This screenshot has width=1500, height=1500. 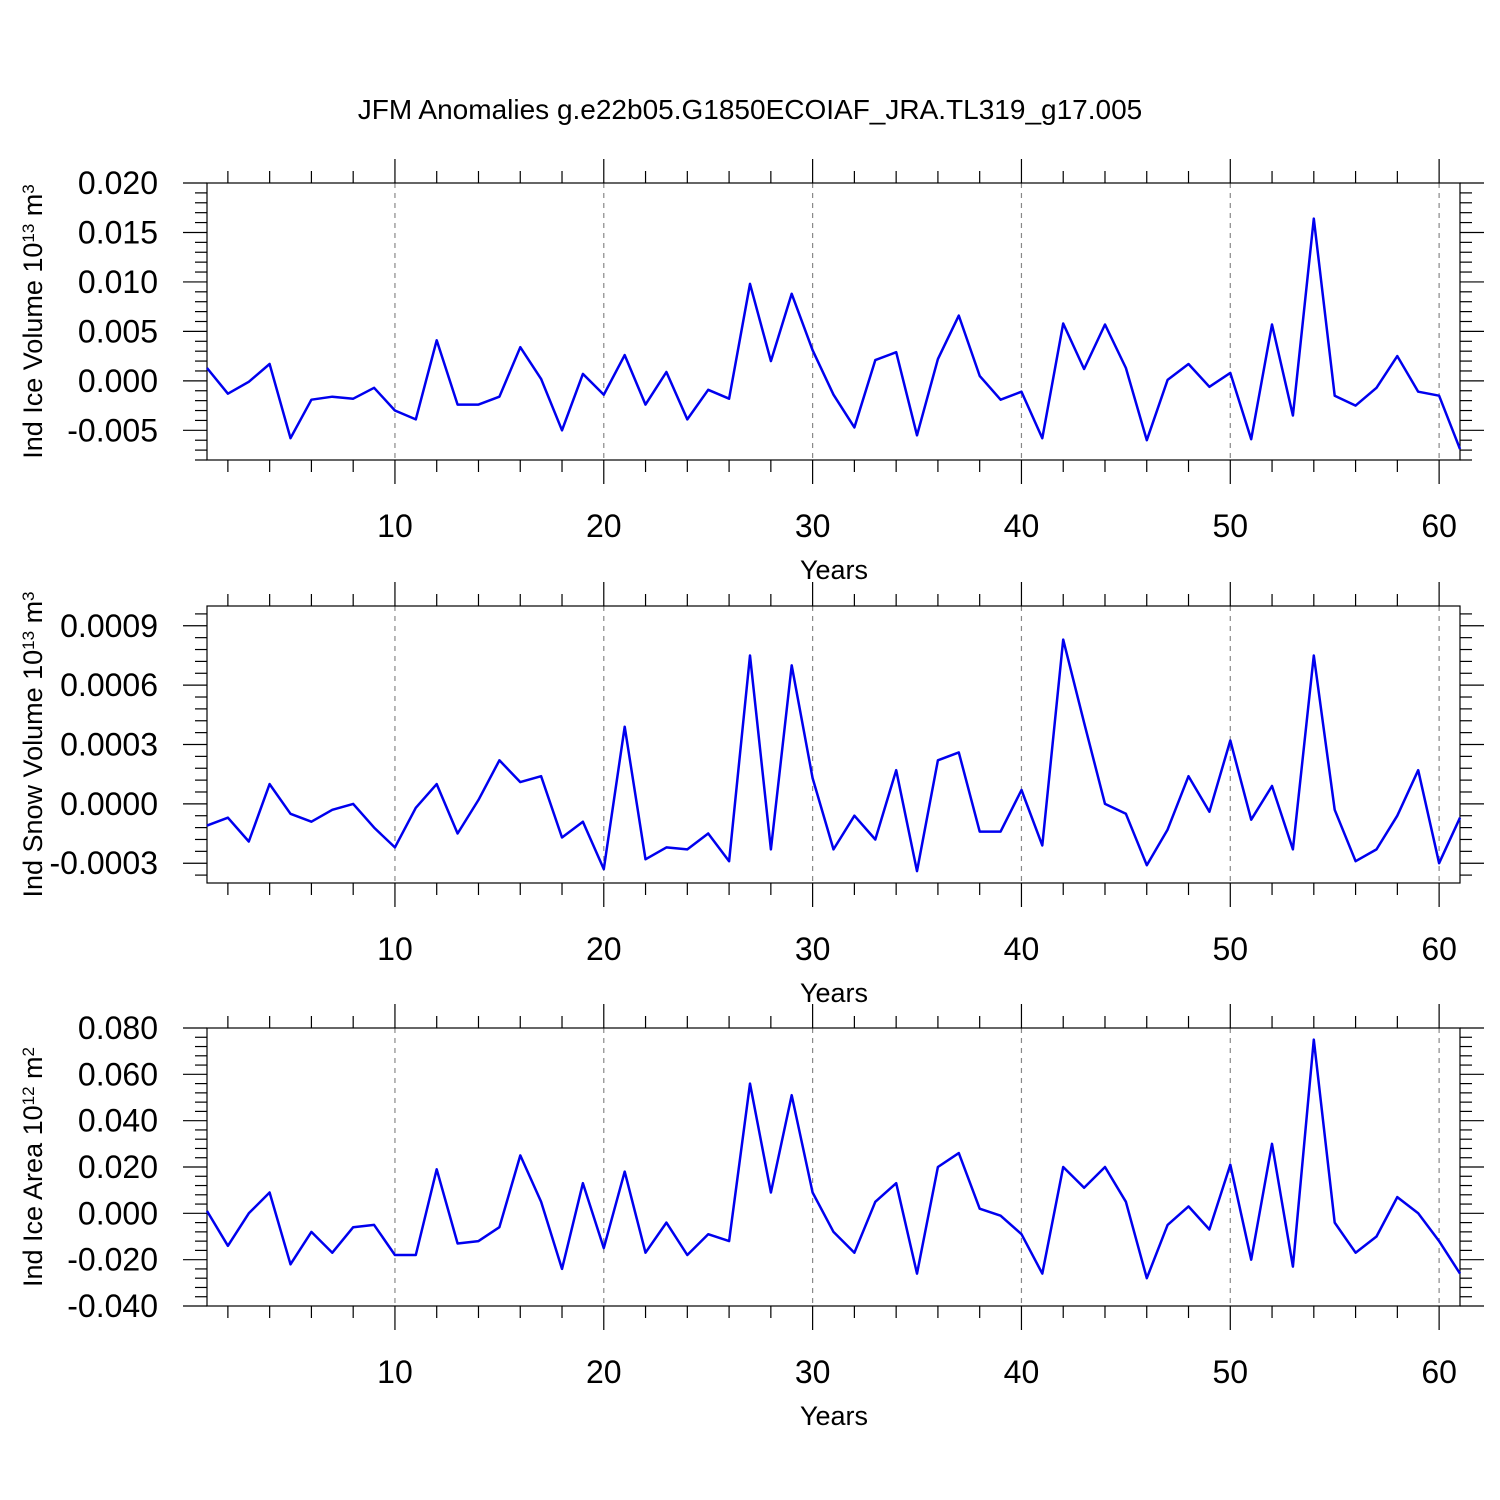 I want to click on y-axis-label-text: Ind Ice Volume 10, so click(x=33, y=351).